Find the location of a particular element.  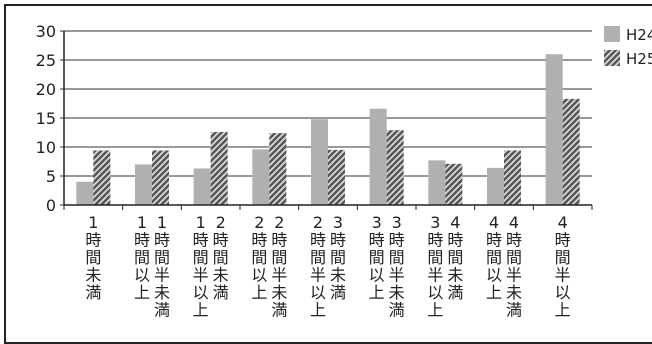

x-tick-label: 2 時間未満 is located at coordinates (221, 257).